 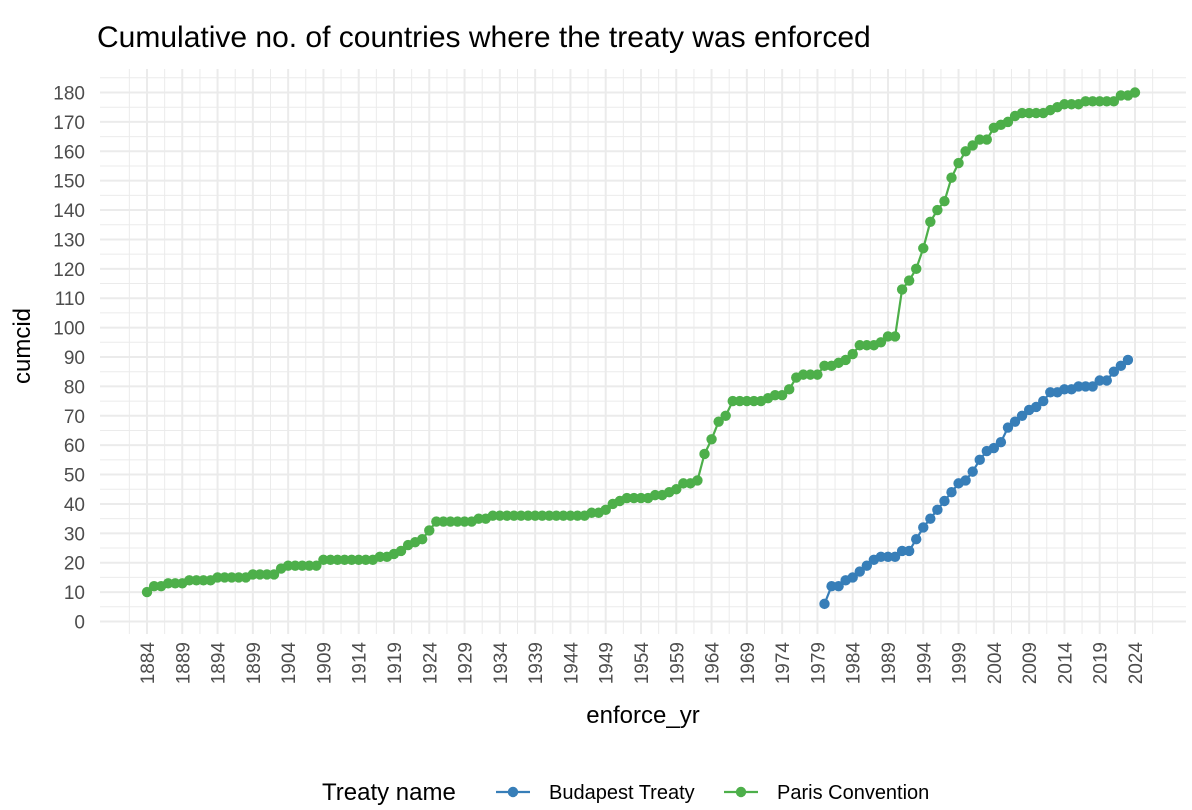 What do you see at coordinates (1065, 663) in the screenshot?
I see `x-tick-label: 2014` at bounding box center [1065, 663].